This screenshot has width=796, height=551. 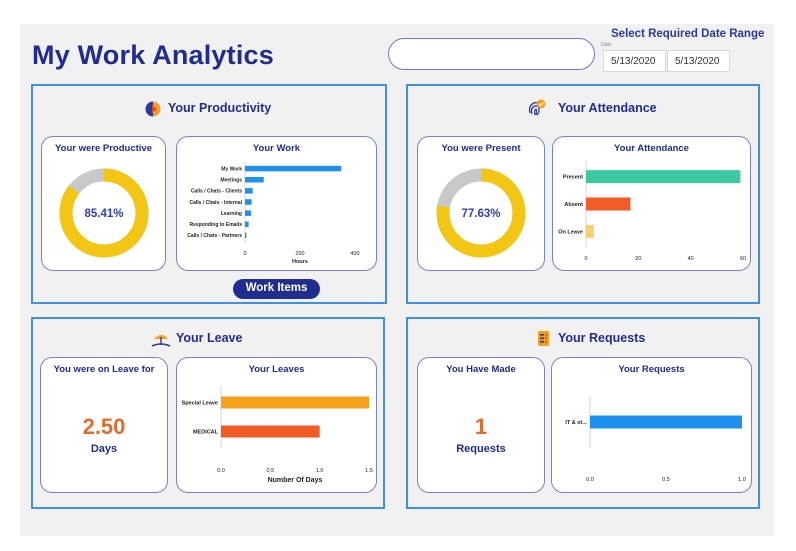 What do you see at coordinates (743, 259) in the screenshot?
I see `x-tick-label: 60` at bounding box center [743, 259].